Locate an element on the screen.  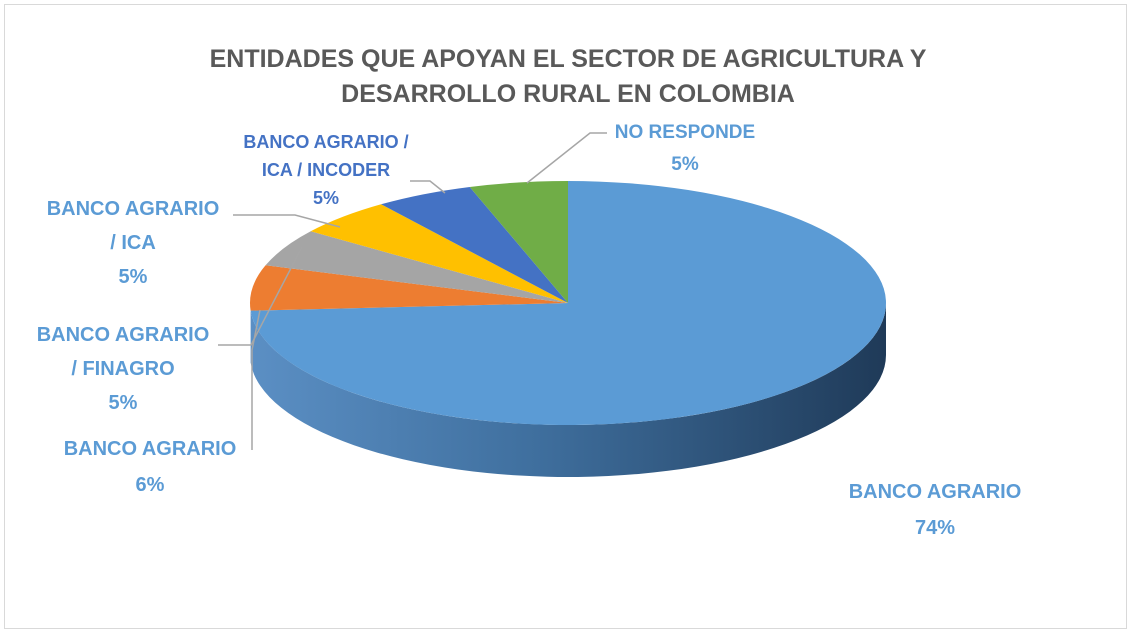
slice-label-3-line-2: / FINAGRO is located at coordinates (122, 369).